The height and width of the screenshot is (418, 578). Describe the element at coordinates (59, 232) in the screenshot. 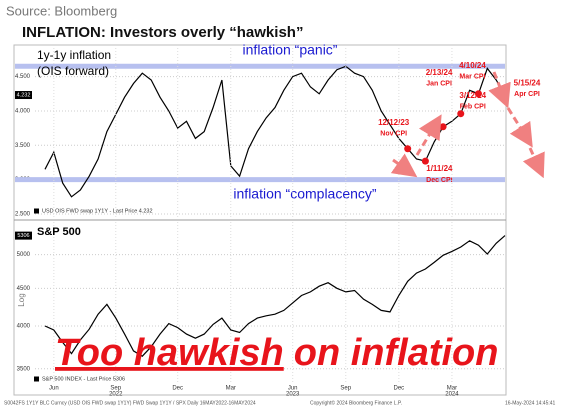

I see `panel-title: S&P 500` at that location.